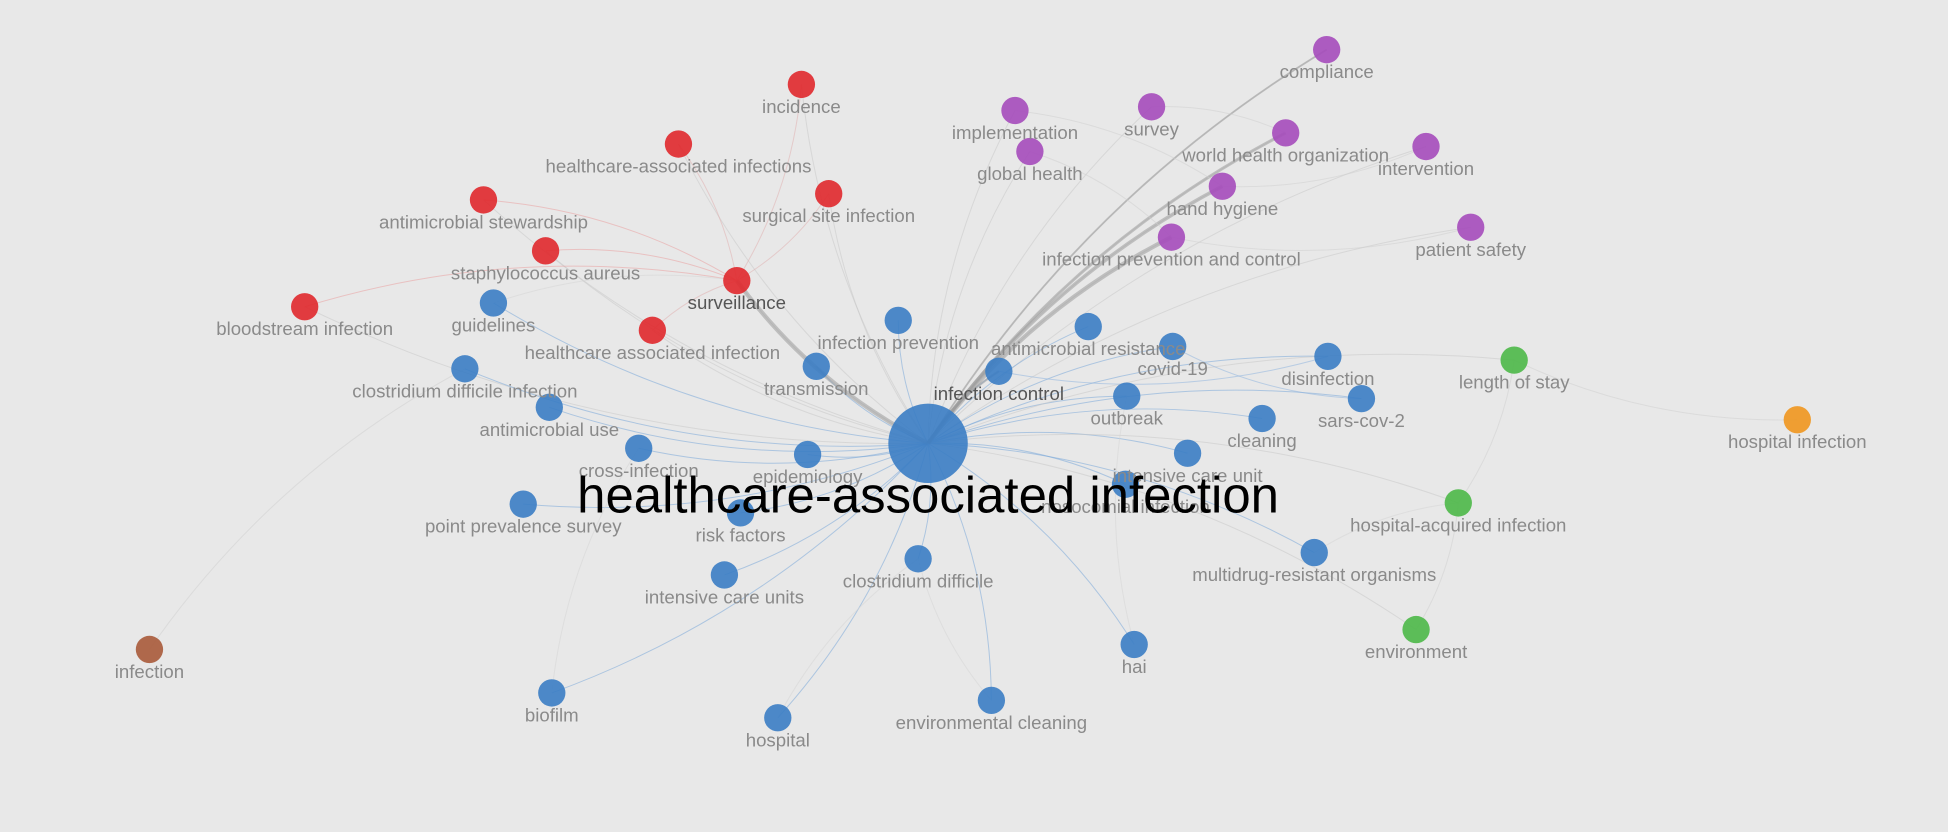  Describe the element at coordinates (898, 342) in the screenshot. I see `node-label: infection prevention` at that location.